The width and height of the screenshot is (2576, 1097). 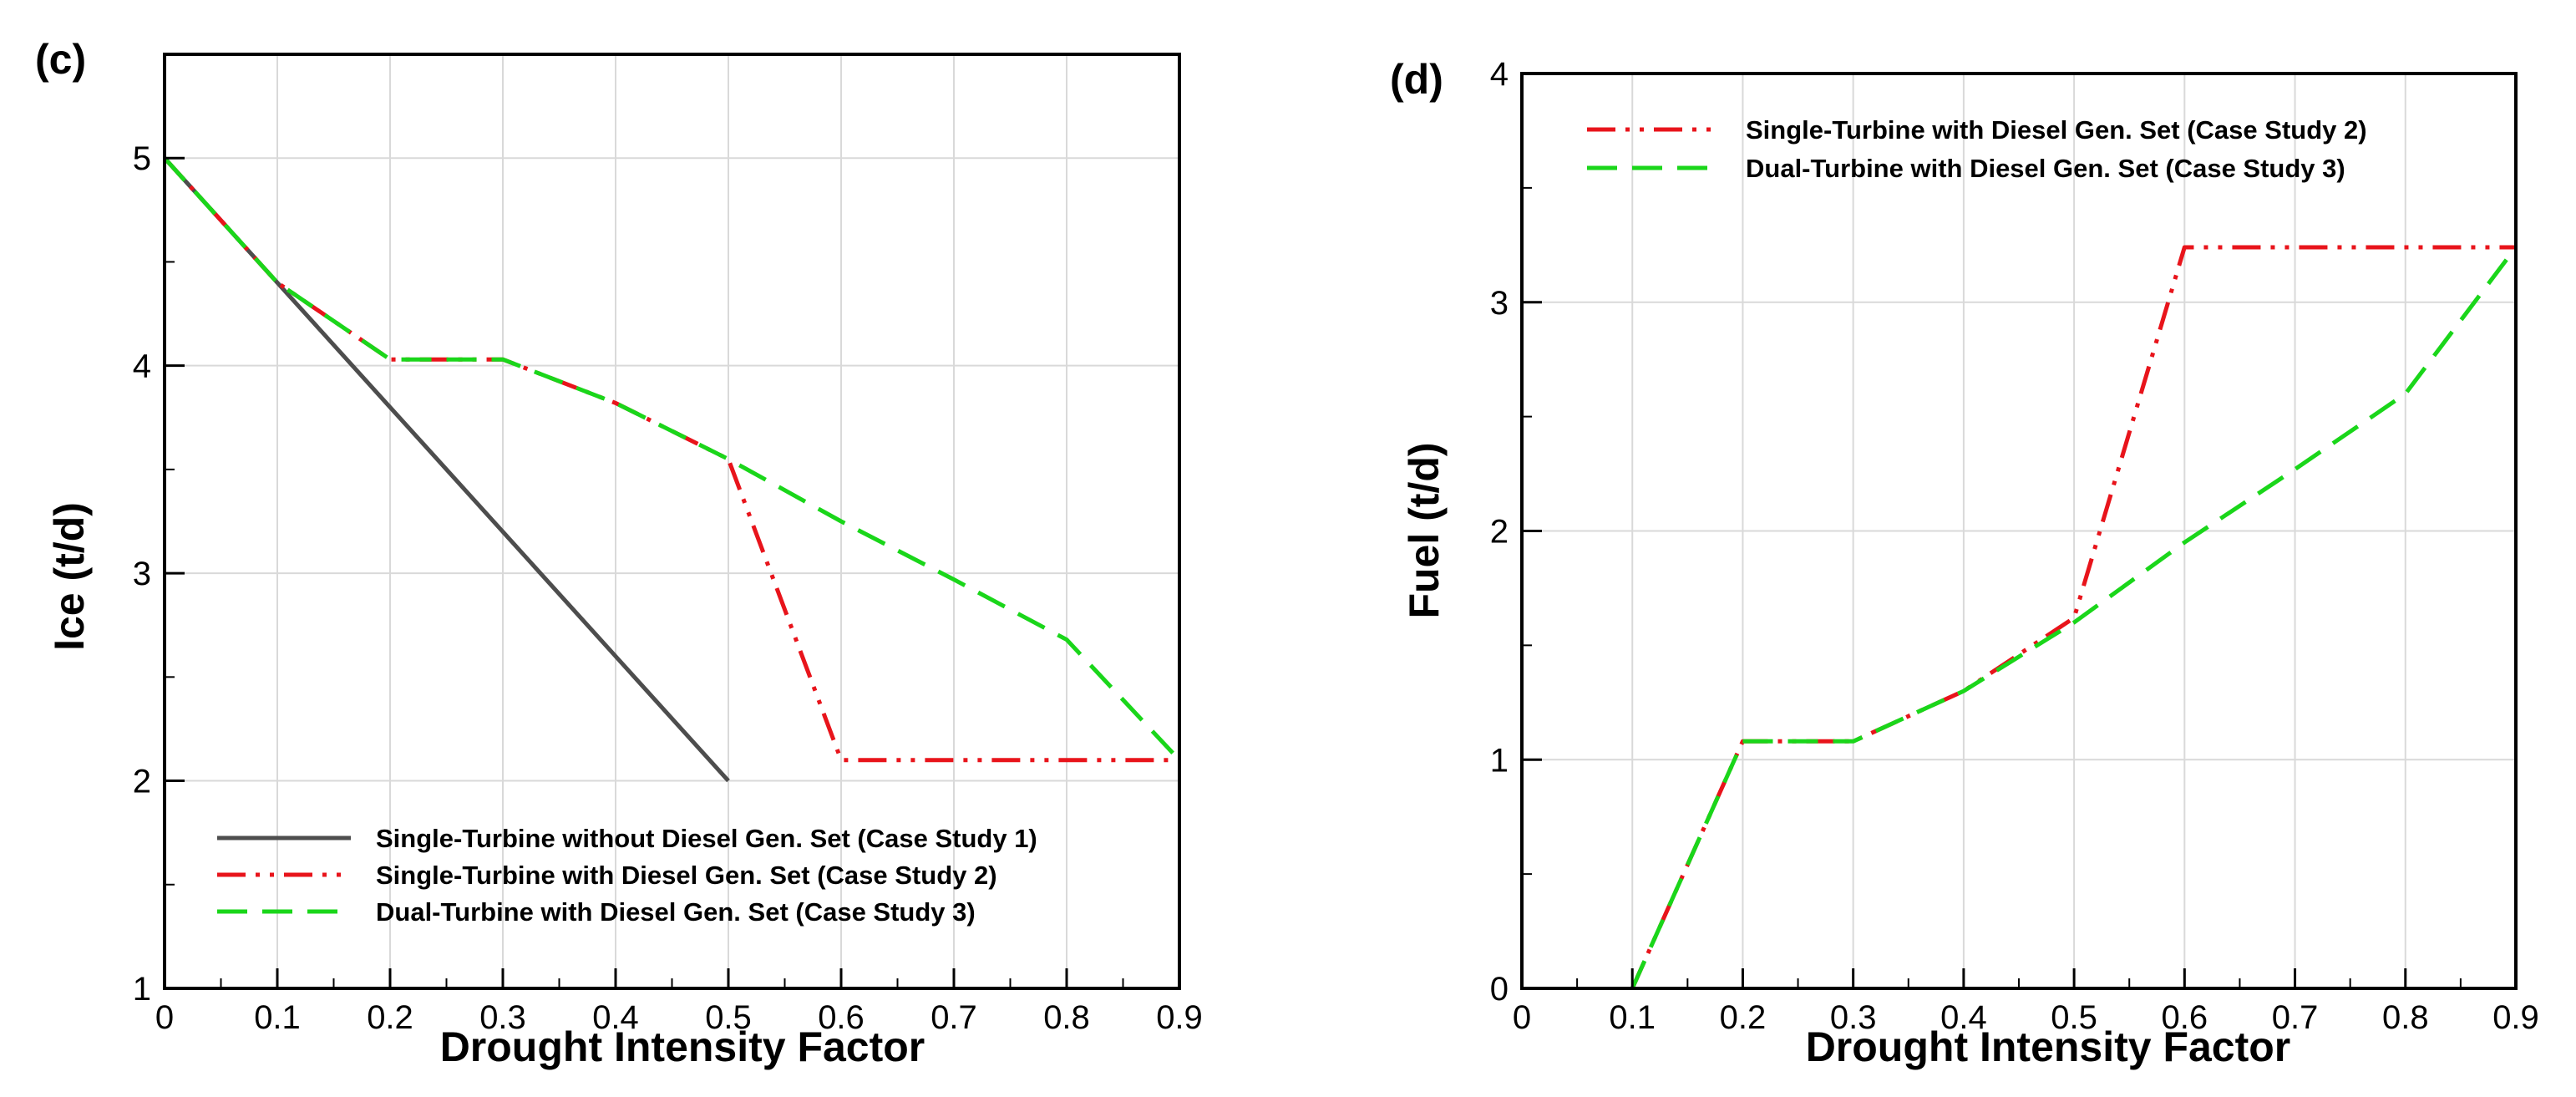 I want to click on panel-label: (c), so click(x=60, y=59).